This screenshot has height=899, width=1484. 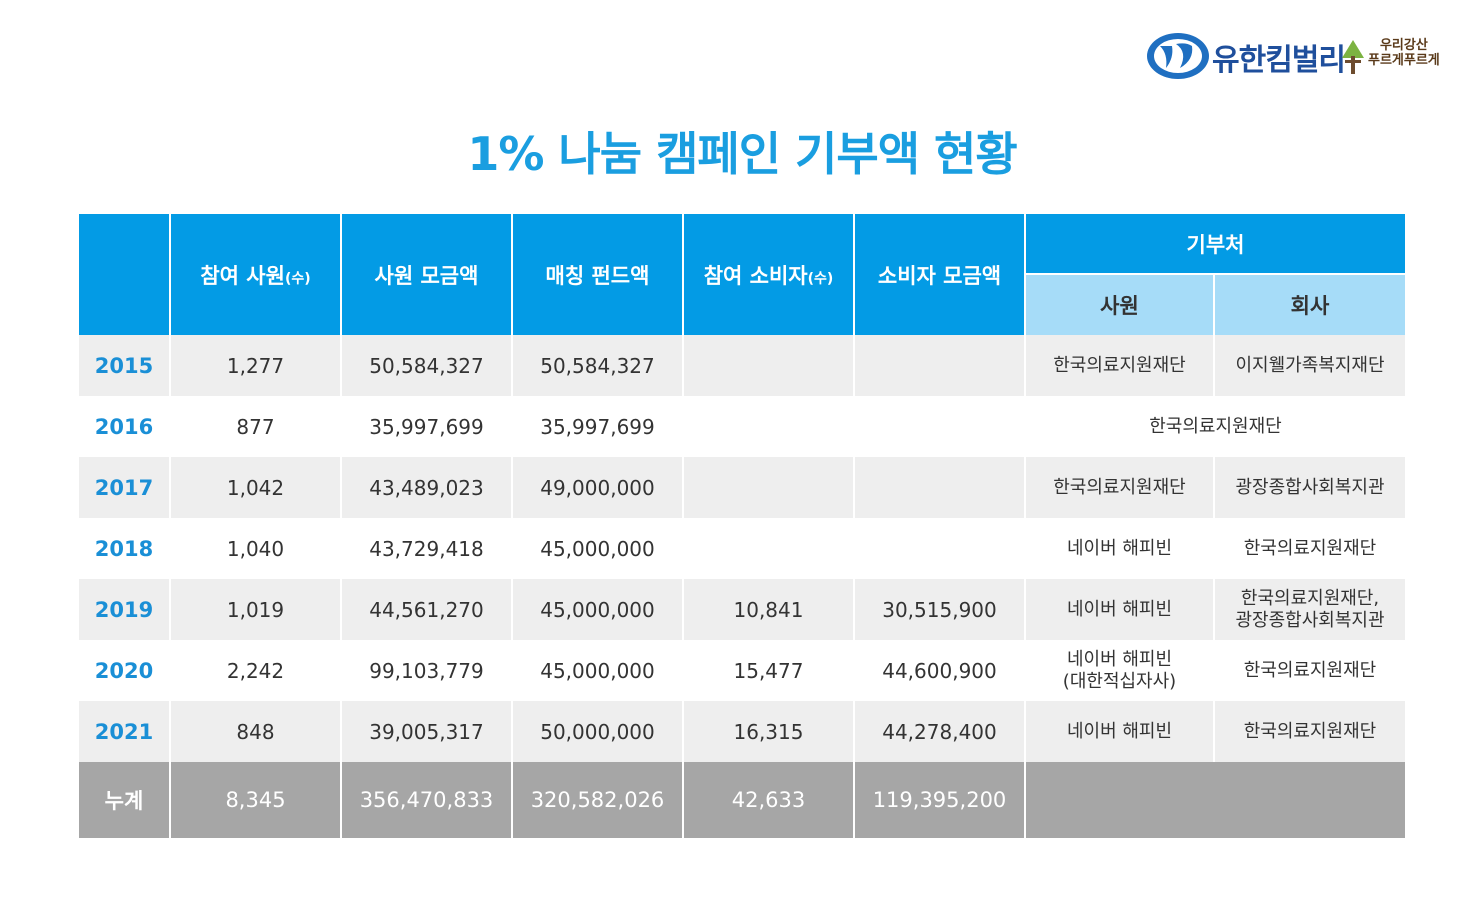 I want to click on logo-slogan-line1: 우리강산, so click(x=1403, y=45).